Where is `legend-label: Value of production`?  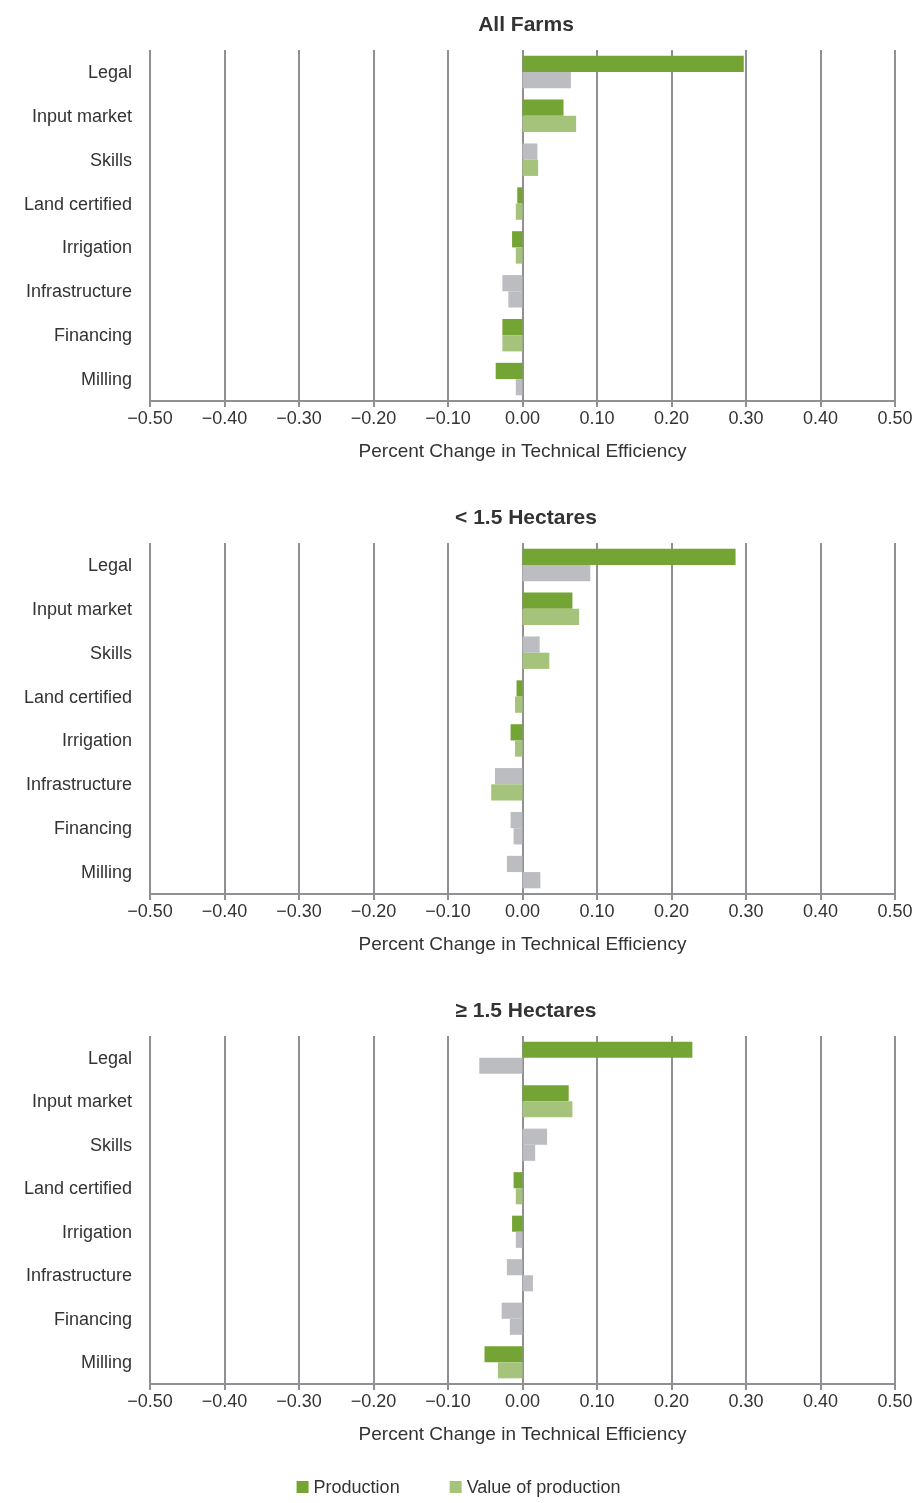 legend-label: Value of production is located at coordinates (543, 1487).